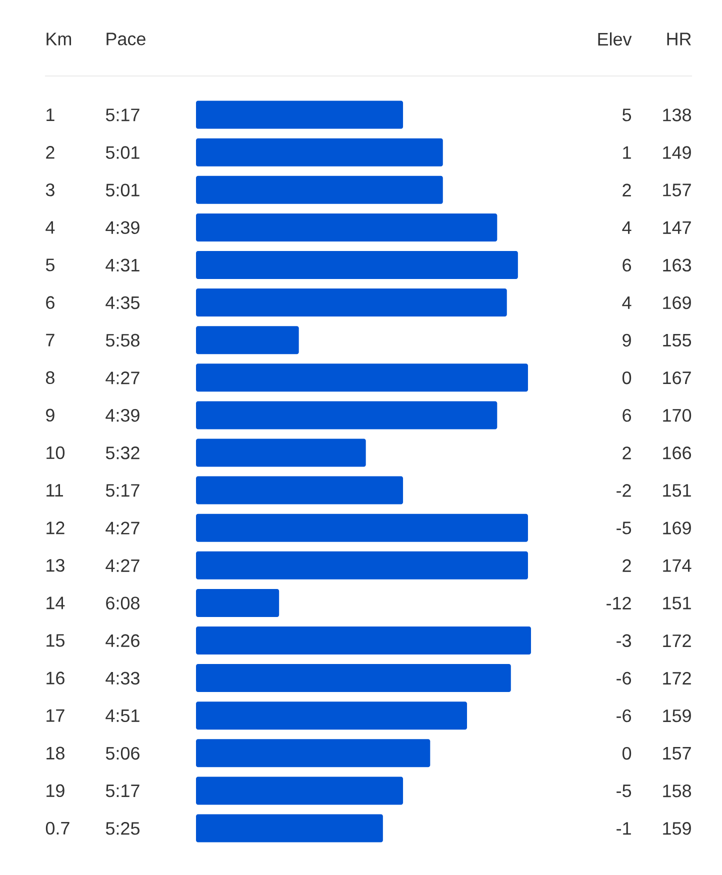 The width and height of the screenshot is (722, 875). I want to click on y-axis-title: Km, so click(59, 39).